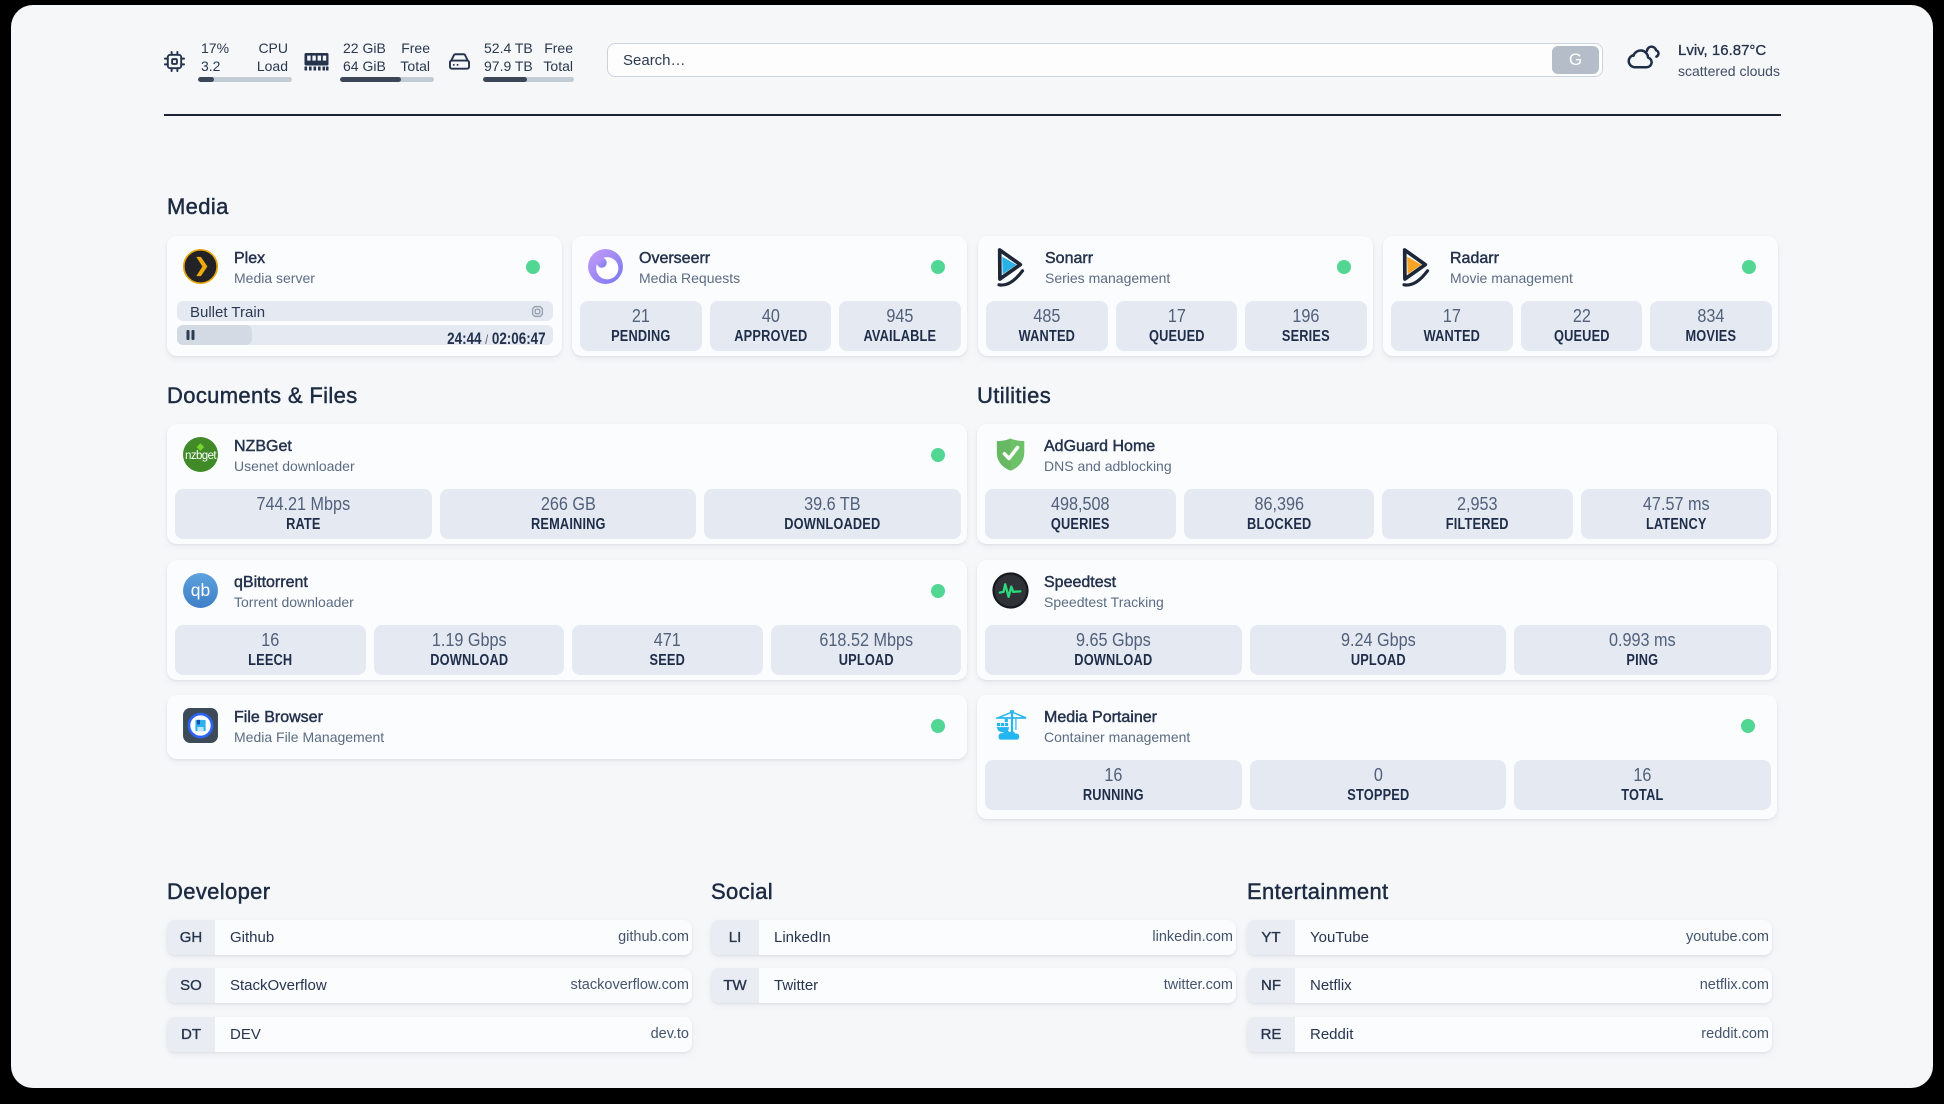 The width and height of the screenshot is (1944, 1104). I want to click on svg-text: qb, so click(200, 590).